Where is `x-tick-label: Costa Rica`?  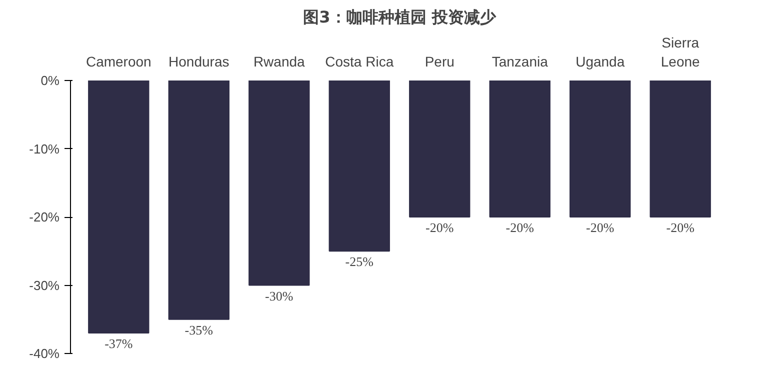 x-tick-label: Costa Rica is located at coordinates (359, 62).